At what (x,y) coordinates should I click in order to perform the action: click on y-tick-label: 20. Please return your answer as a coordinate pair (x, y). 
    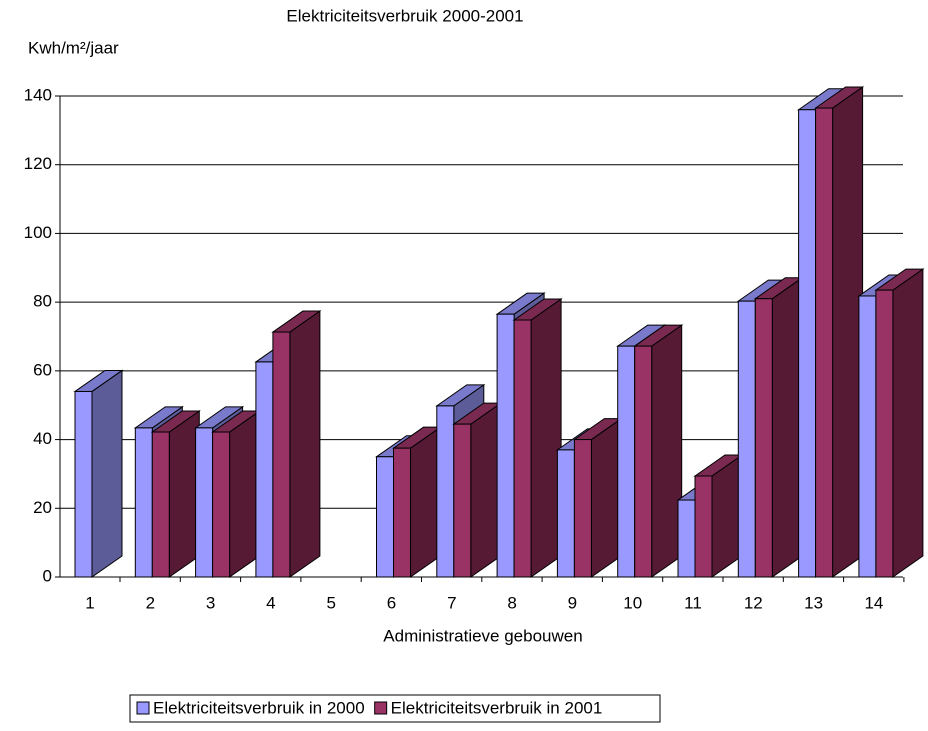
    Looking at the image, I should click on (42, 507).